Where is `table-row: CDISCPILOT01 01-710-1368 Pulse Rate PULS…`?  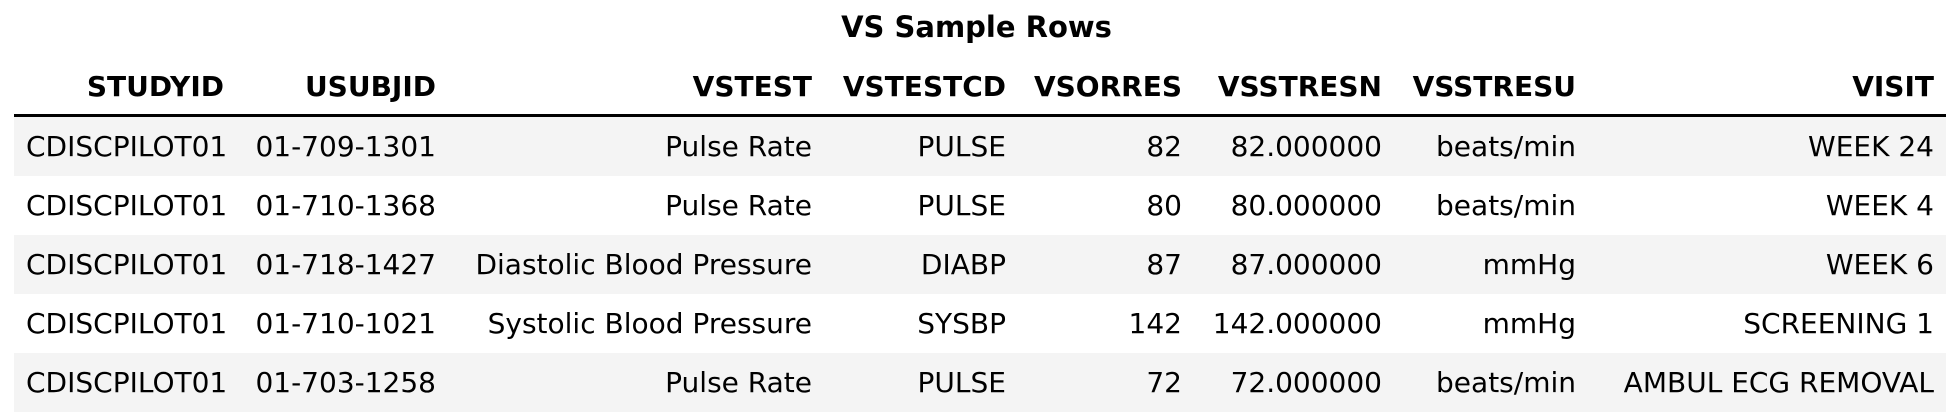
table-row: CDISCPILOT01 01-710-1368 Pulse Rate PULS… is located at coordinates (980, 205).